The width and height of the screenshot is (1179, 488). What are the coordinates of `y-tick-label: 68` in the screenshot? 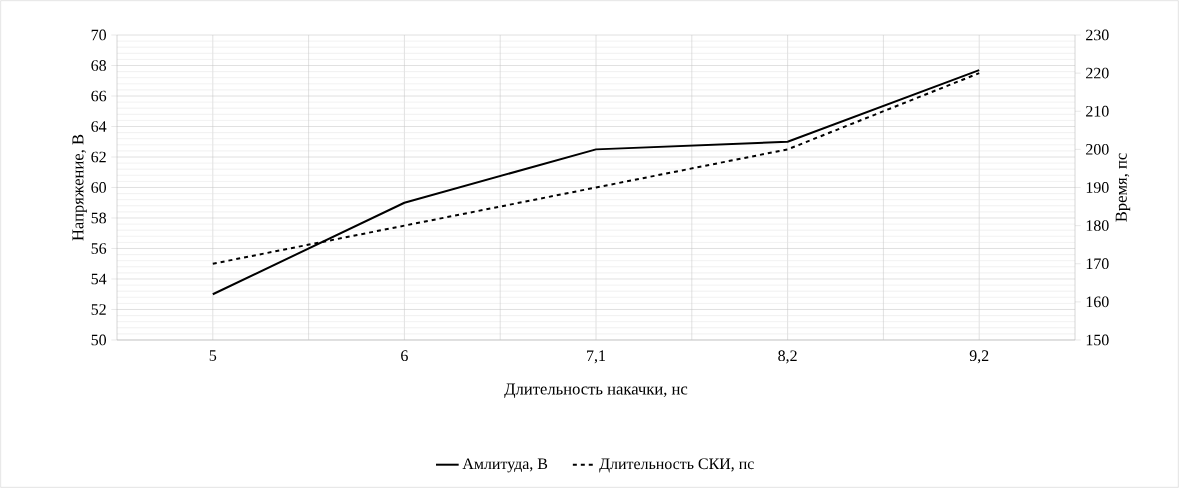 It's located at (99, 65).